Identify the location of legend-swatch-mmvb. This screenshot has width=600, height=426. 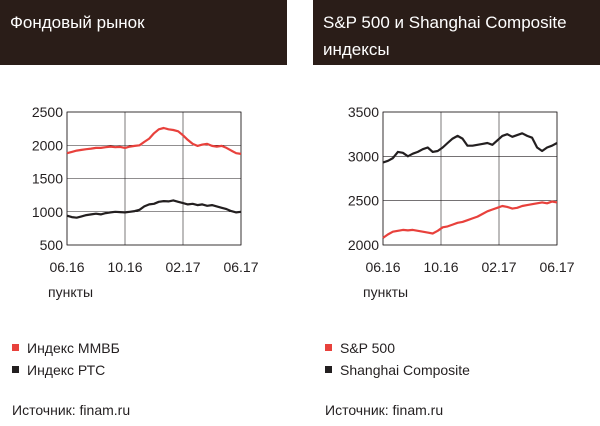
(15, 347).